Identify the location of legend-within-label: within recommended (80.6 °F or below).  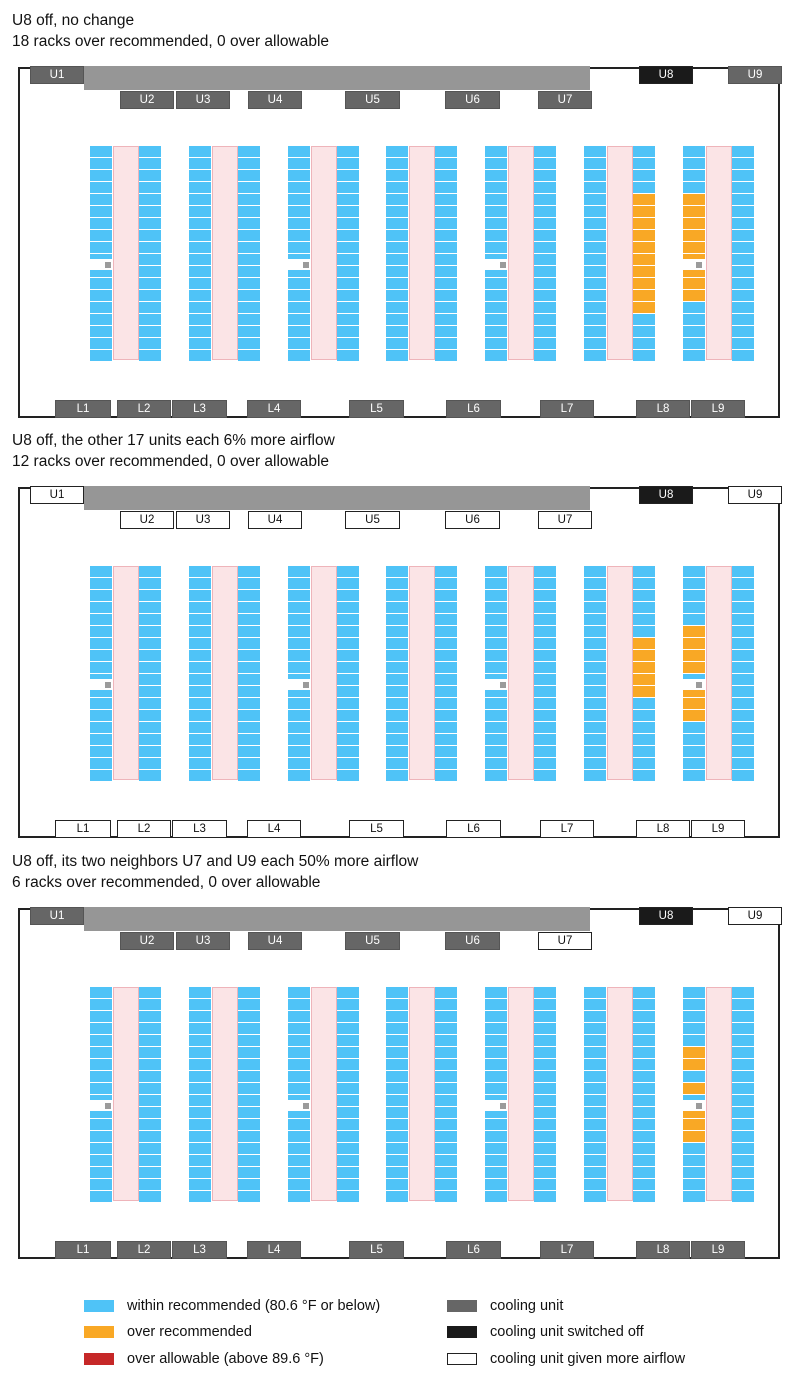
(254, 1306).